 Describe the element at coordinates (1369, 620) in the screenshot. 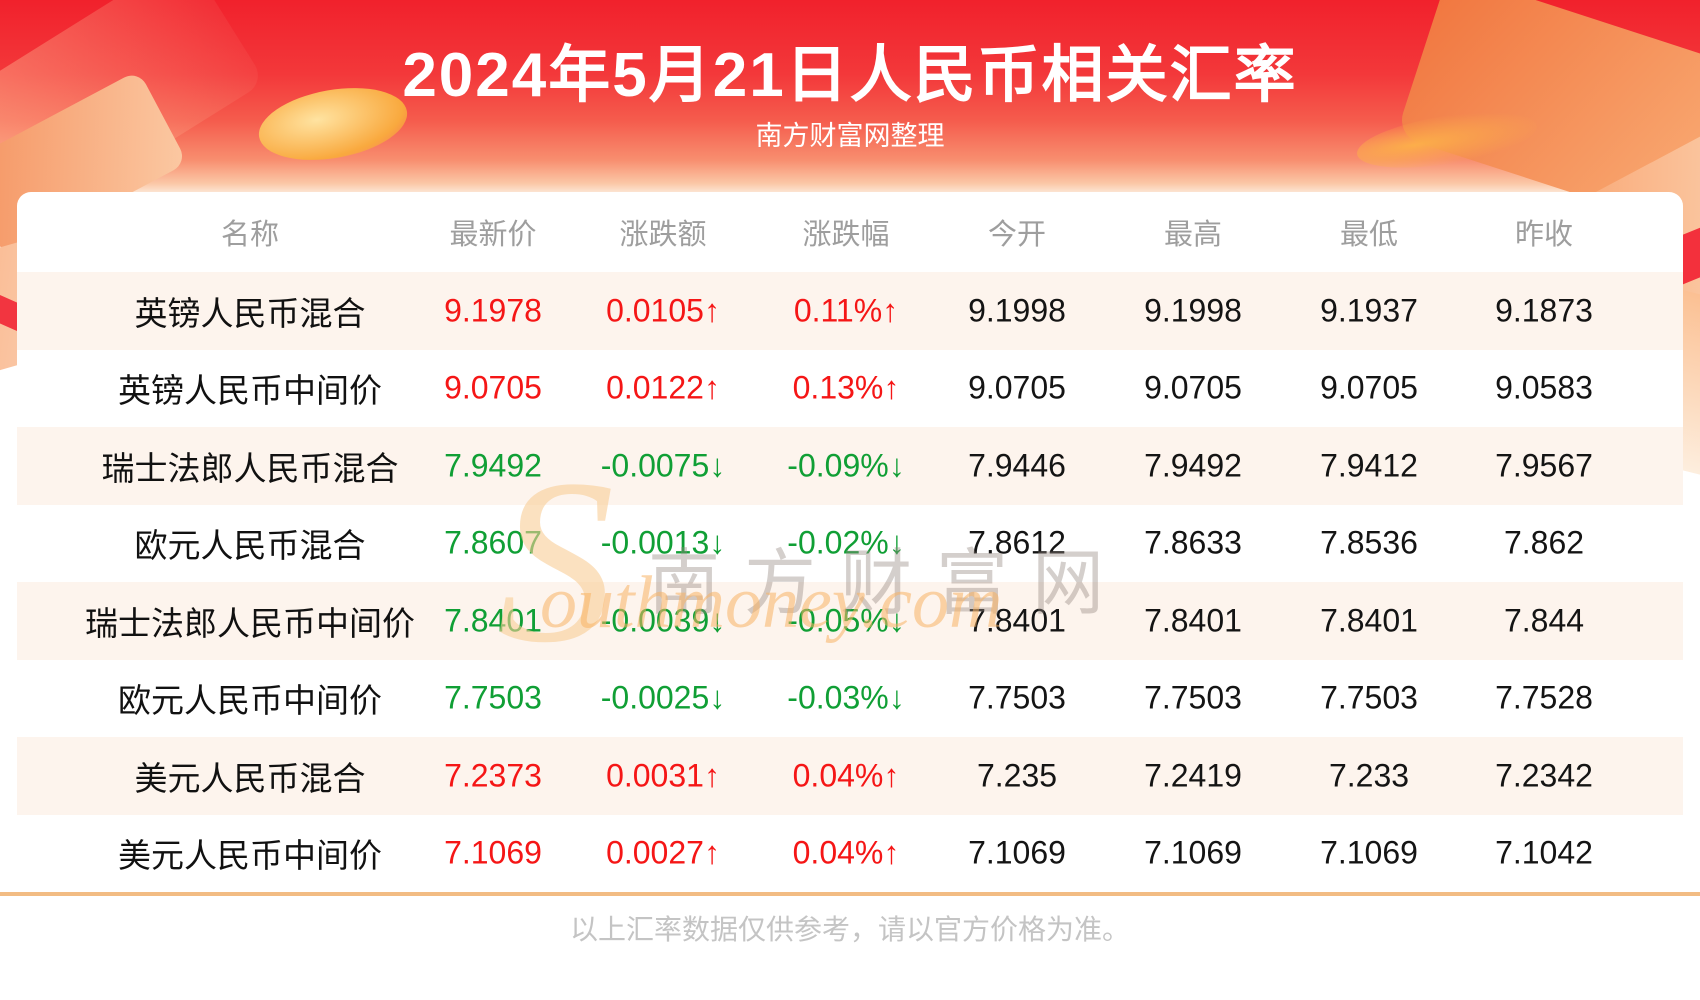

I see `cell-low: 7.8401` at that location.